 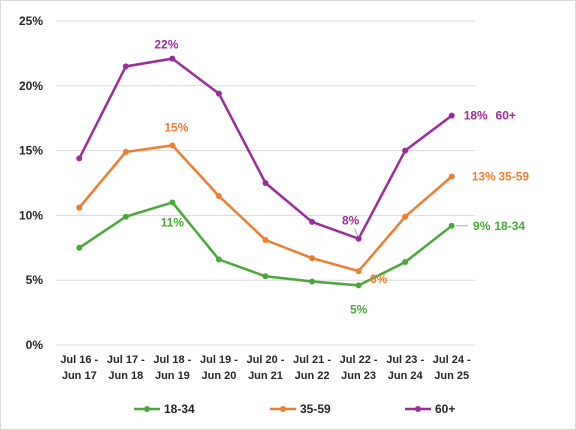 I want to click on y-axis-ticks: 0% 5% 10% 15% 20% 25%, so click(x=31, y=183).